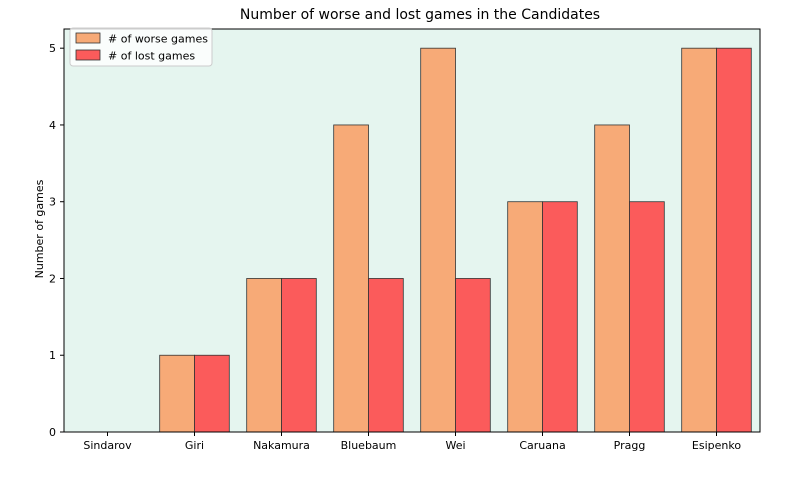  Describe the element at coordinates (369, 445) in the screenshot. I see `x-tick-label-bluebaum: Bluebaum` at that location.